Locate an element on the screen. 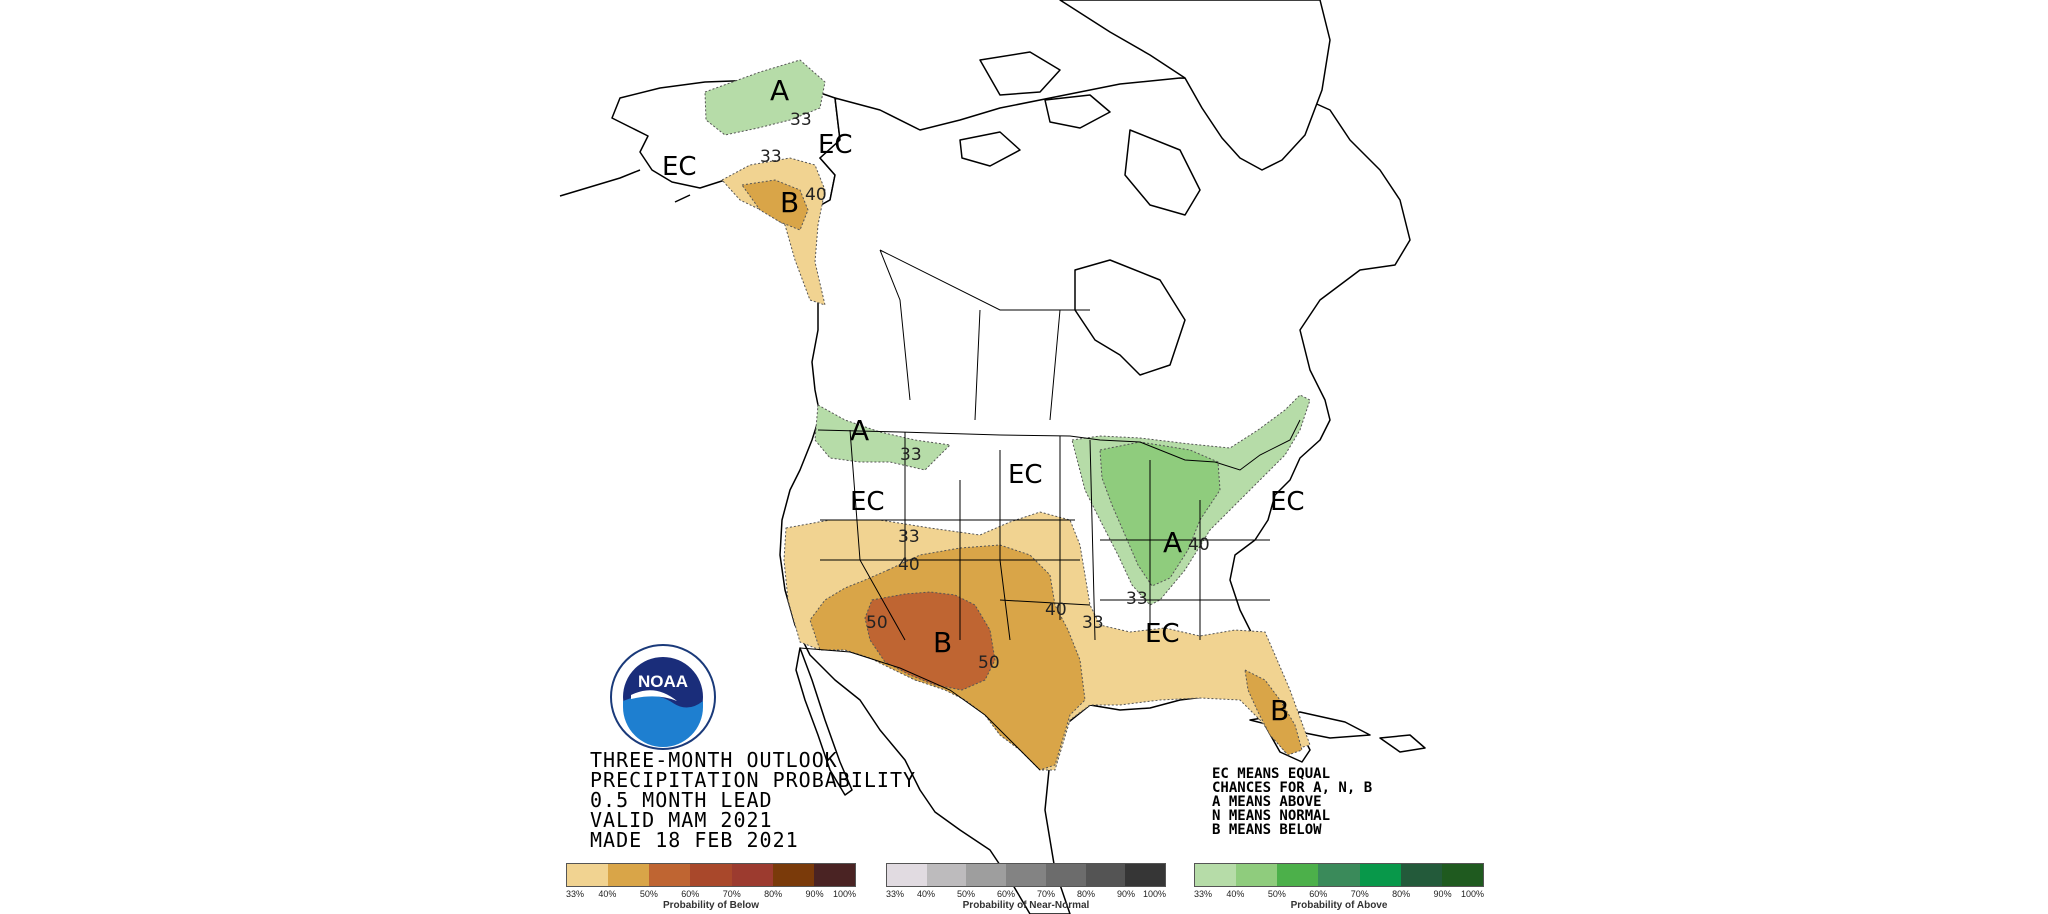  scale-above-tick-2: 40% is located at coordinates (1235, 894).